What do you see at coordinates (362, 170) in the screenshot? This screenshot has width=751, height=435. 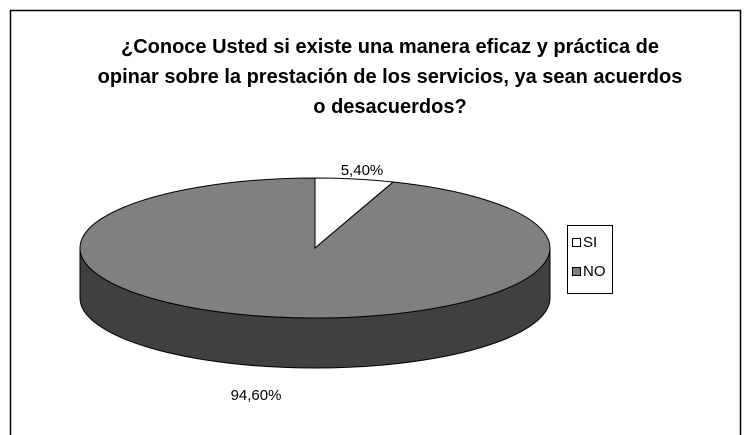 I see `data-label: 5,40%` at bounding box center [362, 170].